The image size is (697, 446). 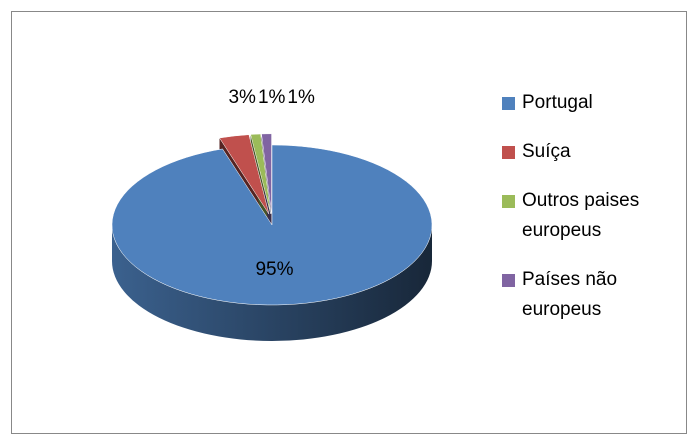 I want to click on legend-item: Portugal, so click(x=582, y=103).